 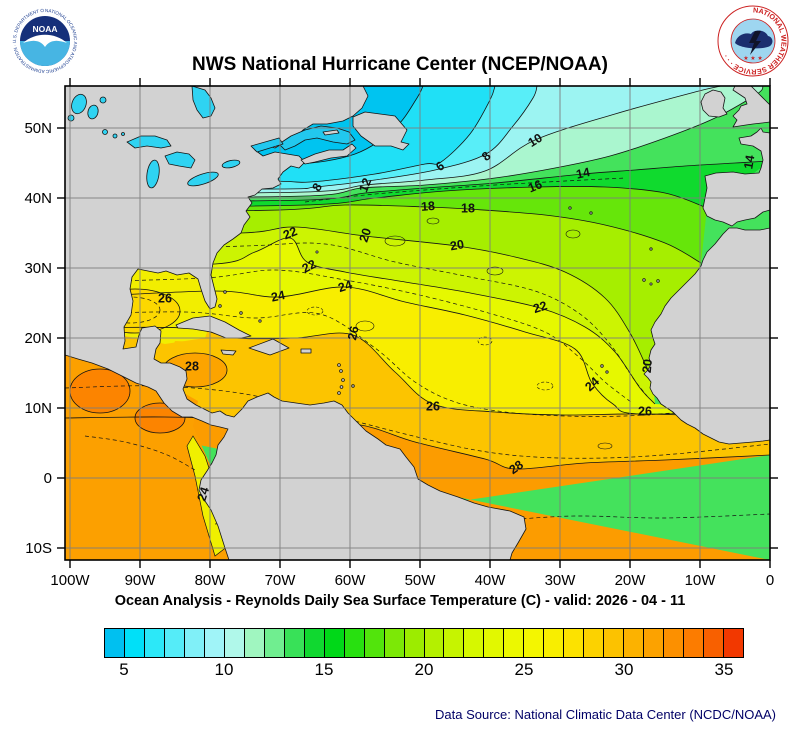 What do you see at coordinates (38, 548) in the screenshot?
I see `y-tick-label: 10S` at bounding box center [38, 548].